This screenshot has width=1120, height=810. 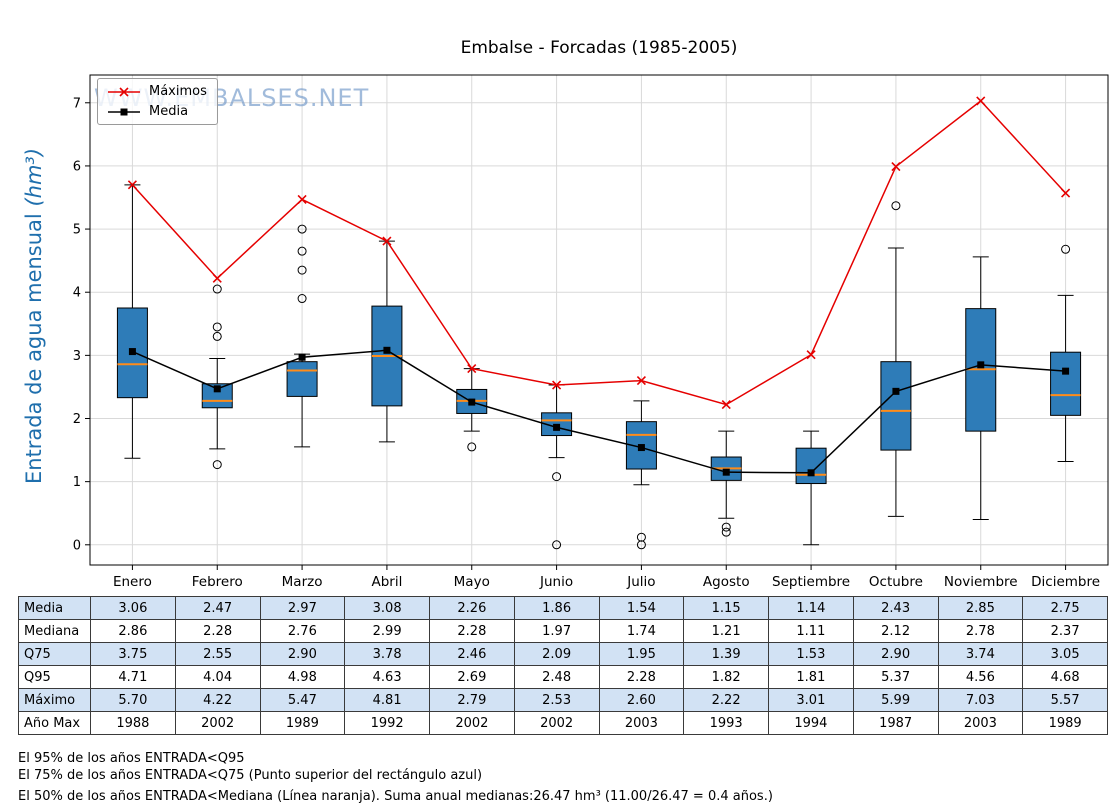 What do you see at coordinates (124, 111) in the screenshot?
I see `media-marker-icon` at bounding box center [124, 111].